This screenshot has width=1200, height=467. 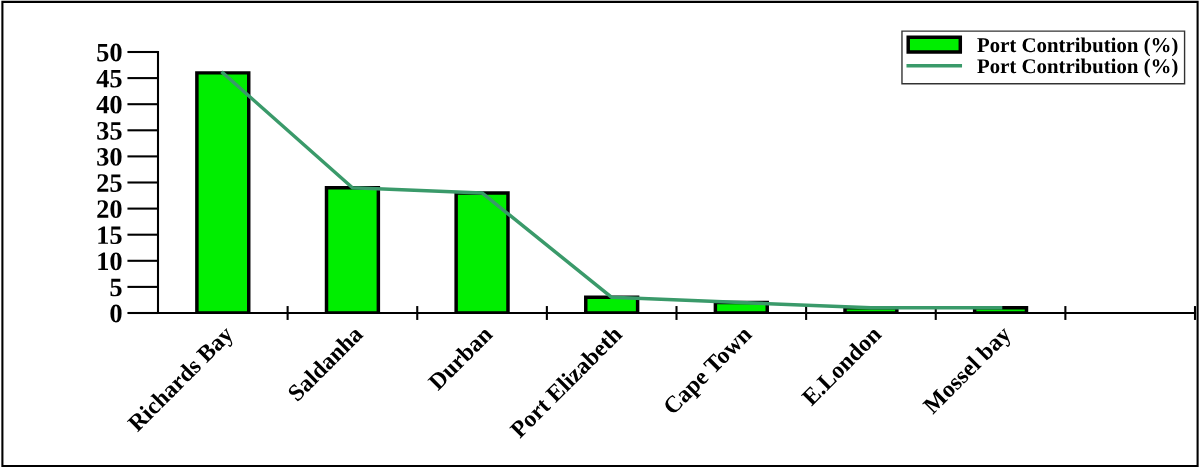 I want to click on y-tick-label: 25, so click(x=109, y=183).